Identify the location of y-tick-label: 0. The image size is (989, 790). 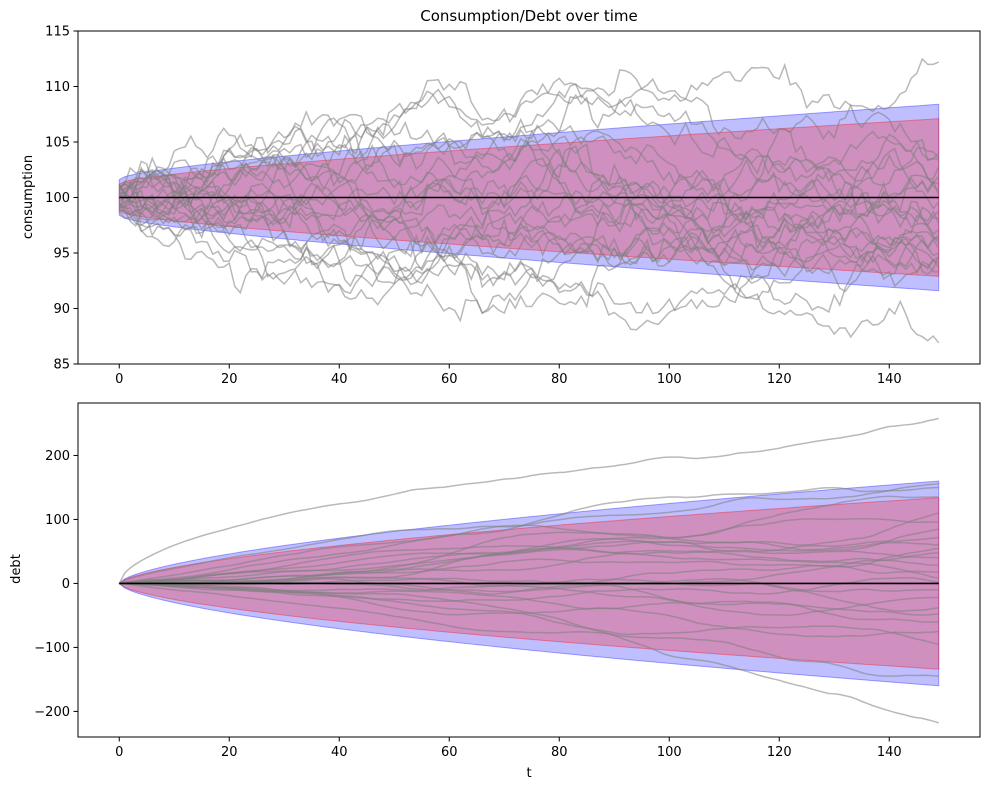
(66, 584).